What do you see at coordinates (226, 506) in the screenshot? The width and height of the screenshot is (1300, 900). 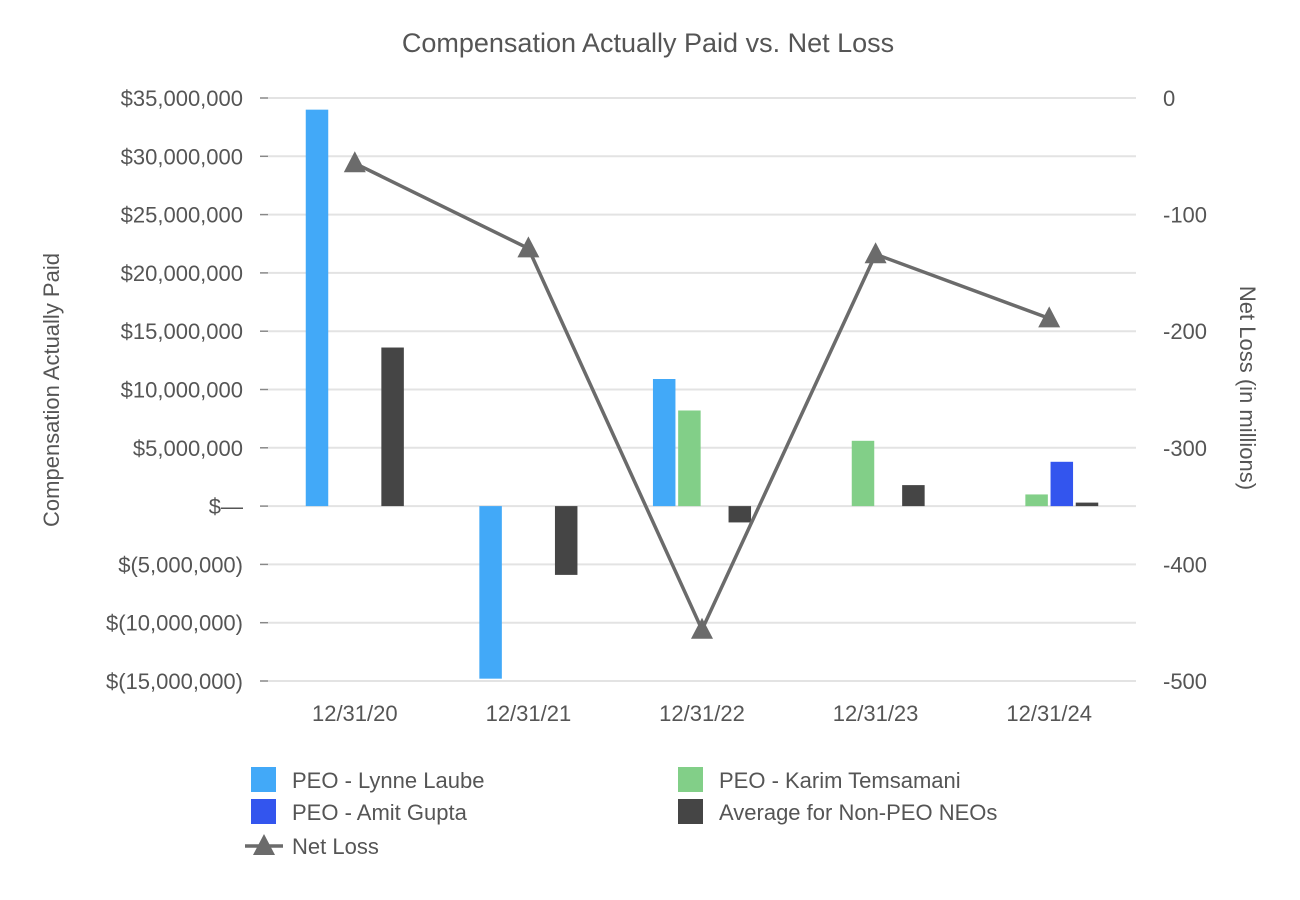 I see `y-tick-label: $—` at bounding box center [226, 506].